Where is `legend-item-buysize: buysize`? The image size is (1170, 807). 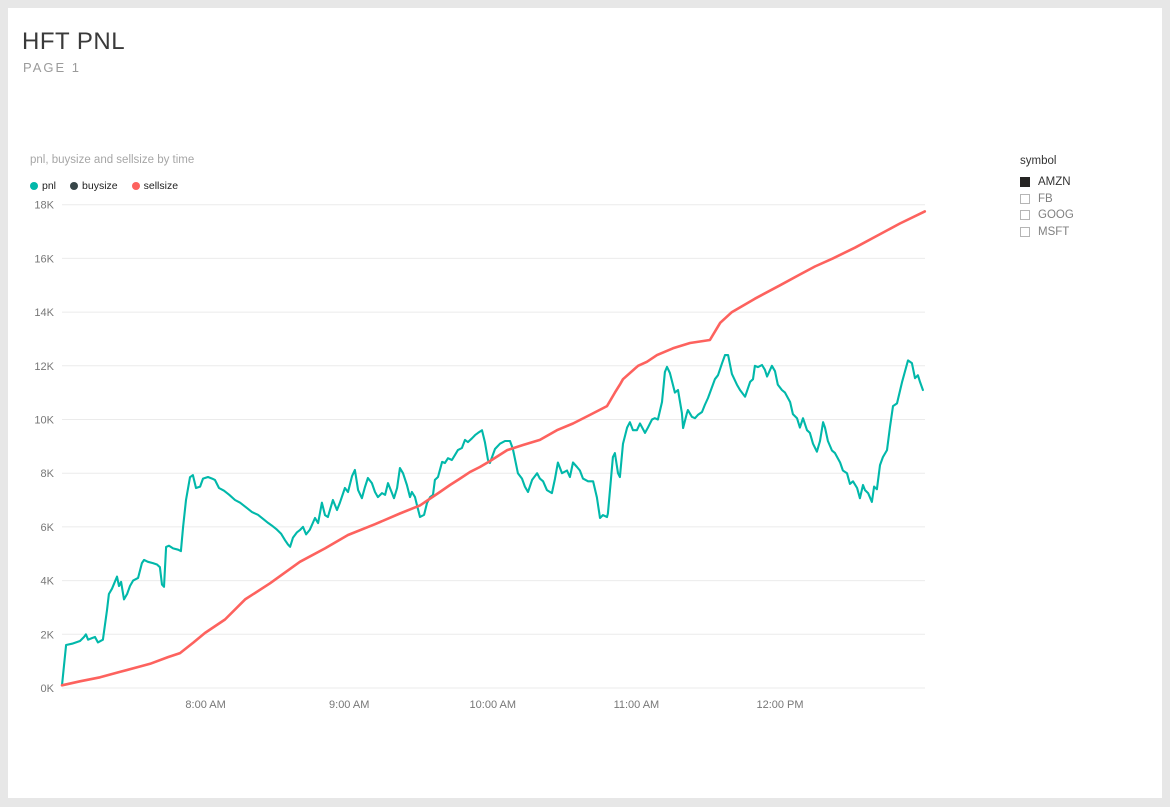 legend-item-buysize: buysize is located at coordinates (94, 186).